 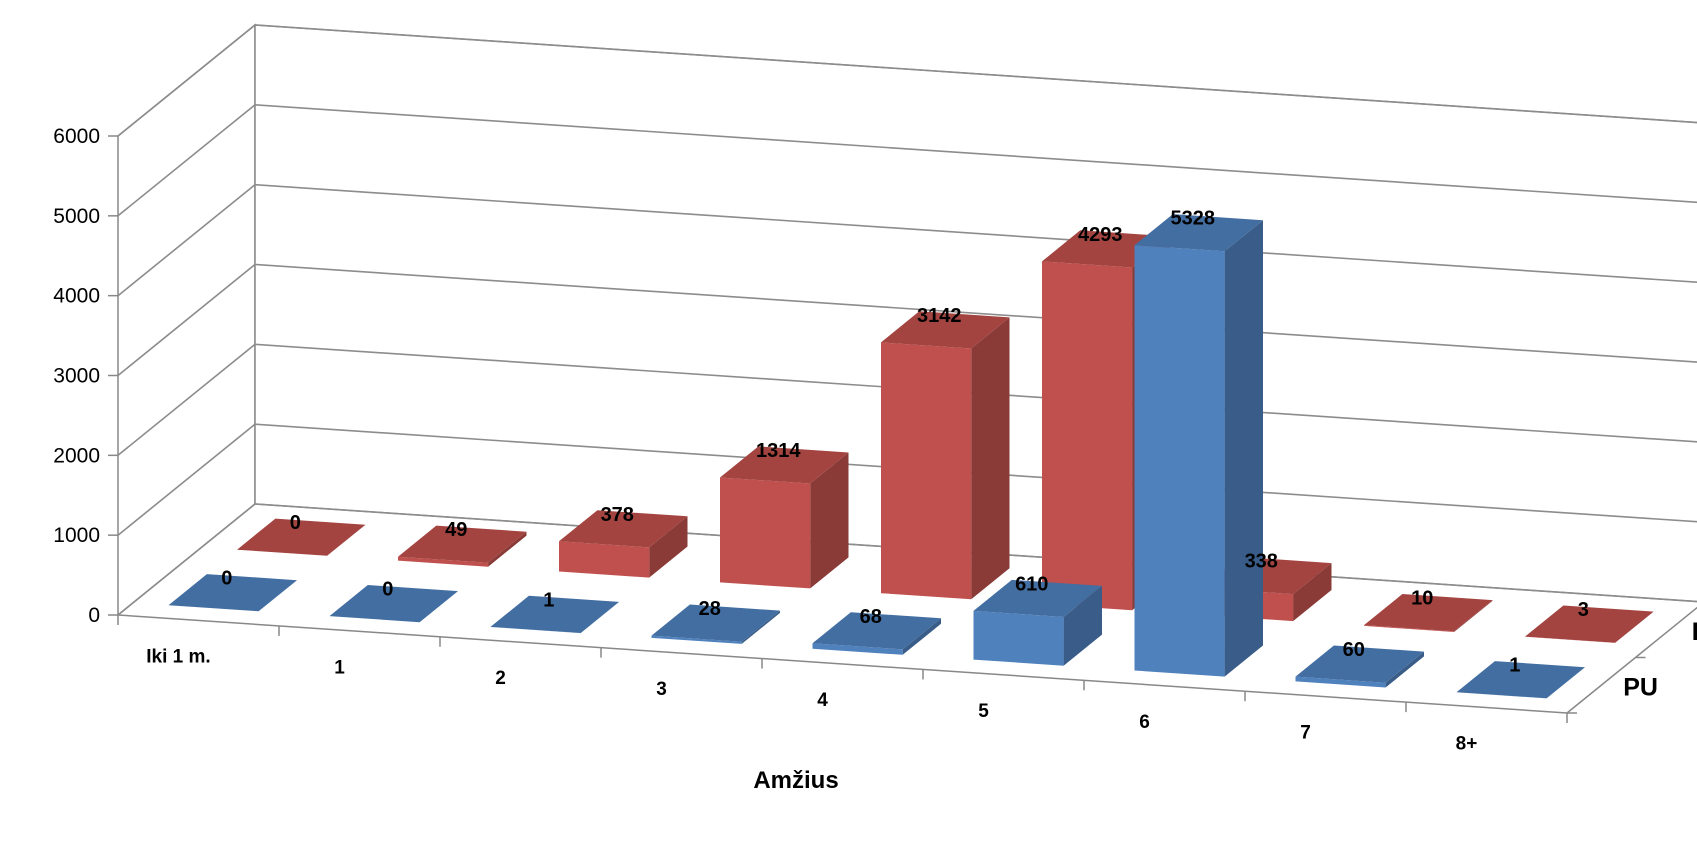 What do you see at coordinates (500, 678) in the screenshot?
I see `x-tick-label: 2` at bounding box center [500, 678].